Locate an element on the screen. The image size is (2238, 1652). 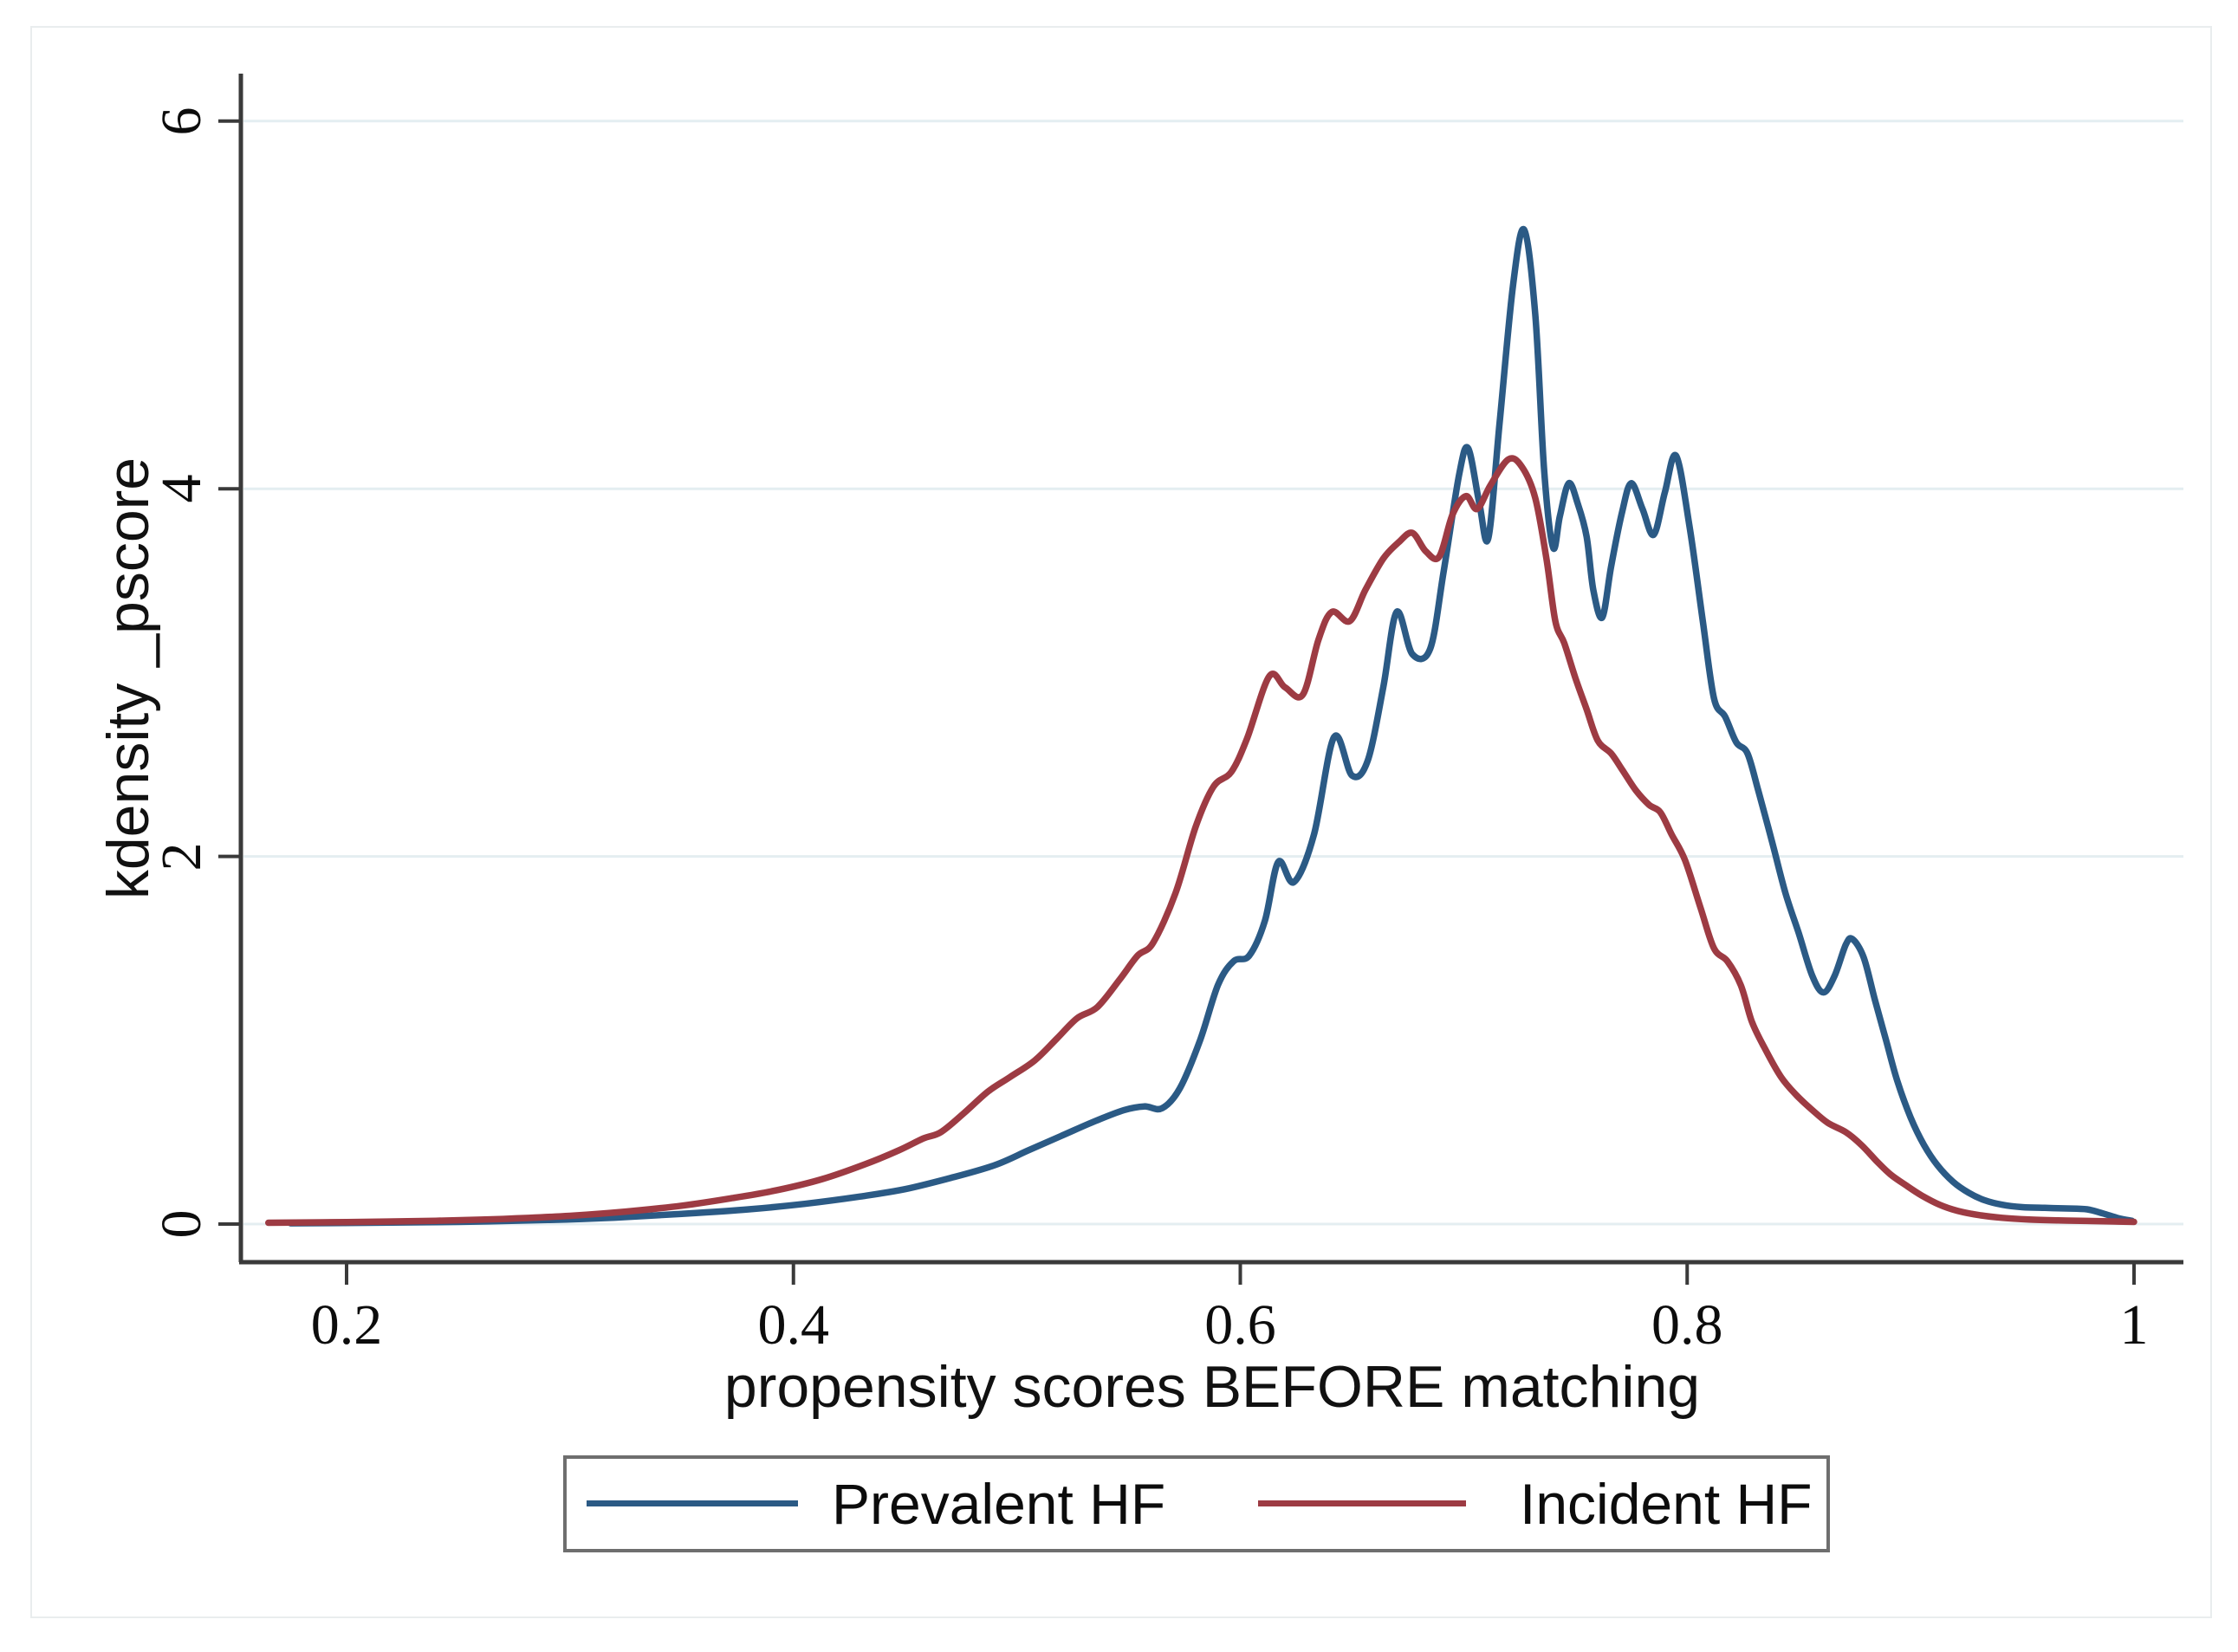
x-axis-title: propensity scores BEFORE matching is located at coordinates (1212, 1387).